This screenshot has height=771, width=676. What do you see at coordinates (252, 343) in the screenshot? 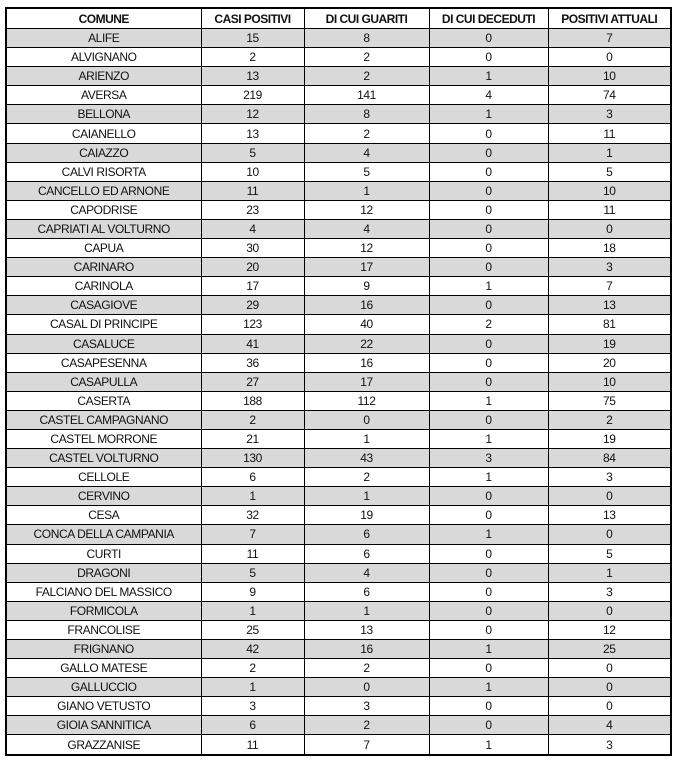
I see `cell-casi-positivi: 41` at bounding box center [252, 343].